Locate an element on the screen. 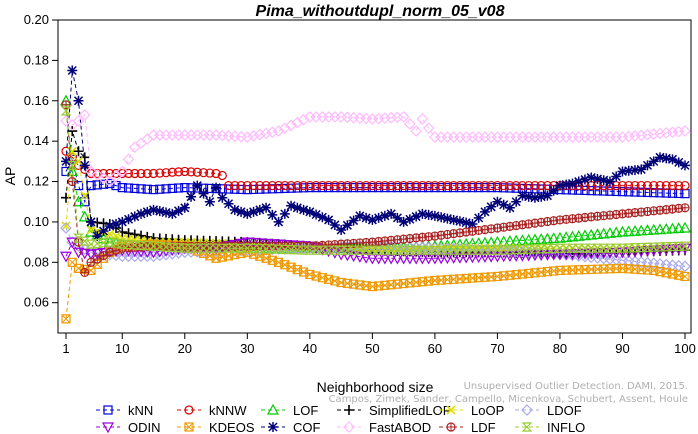 This screenshot has width=698, height=434. y-tick-label: 0.14 is located at coordinates (36, 140).